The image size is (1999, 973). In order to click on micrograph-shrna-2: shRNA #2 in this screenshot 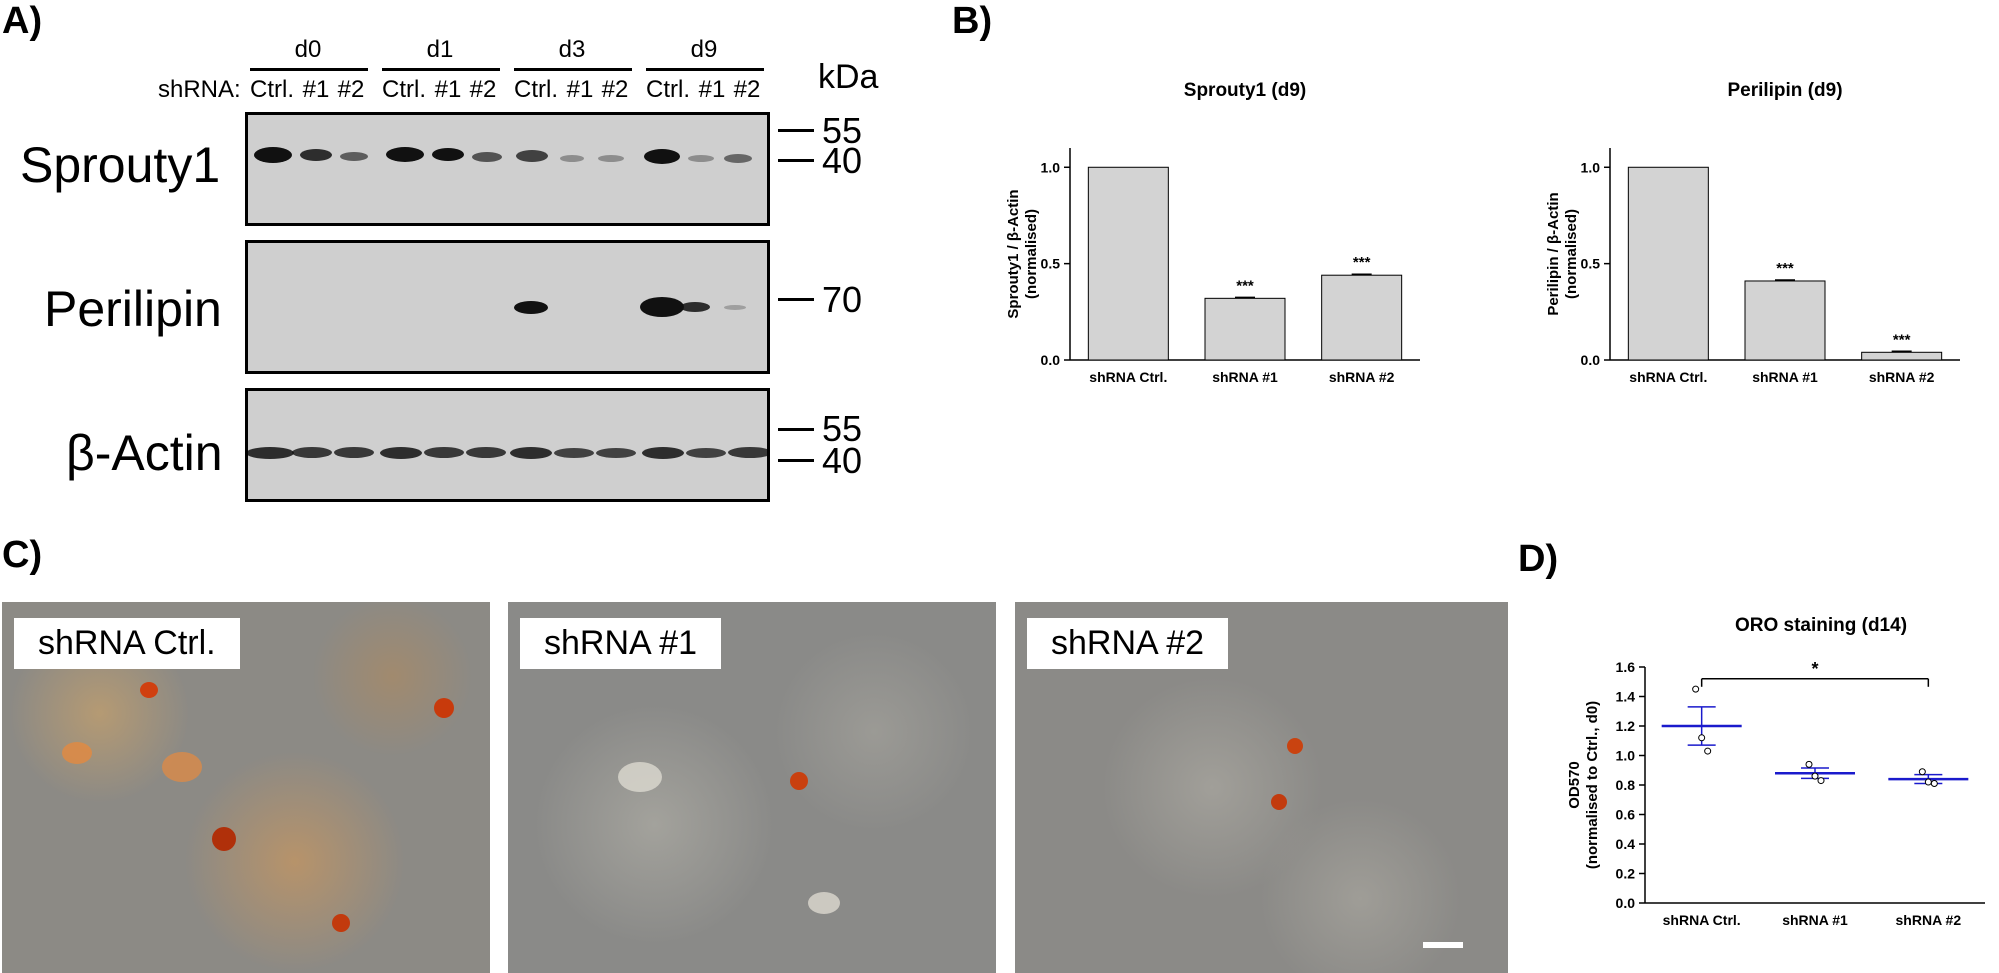, I will do `click(1261, 787)`.